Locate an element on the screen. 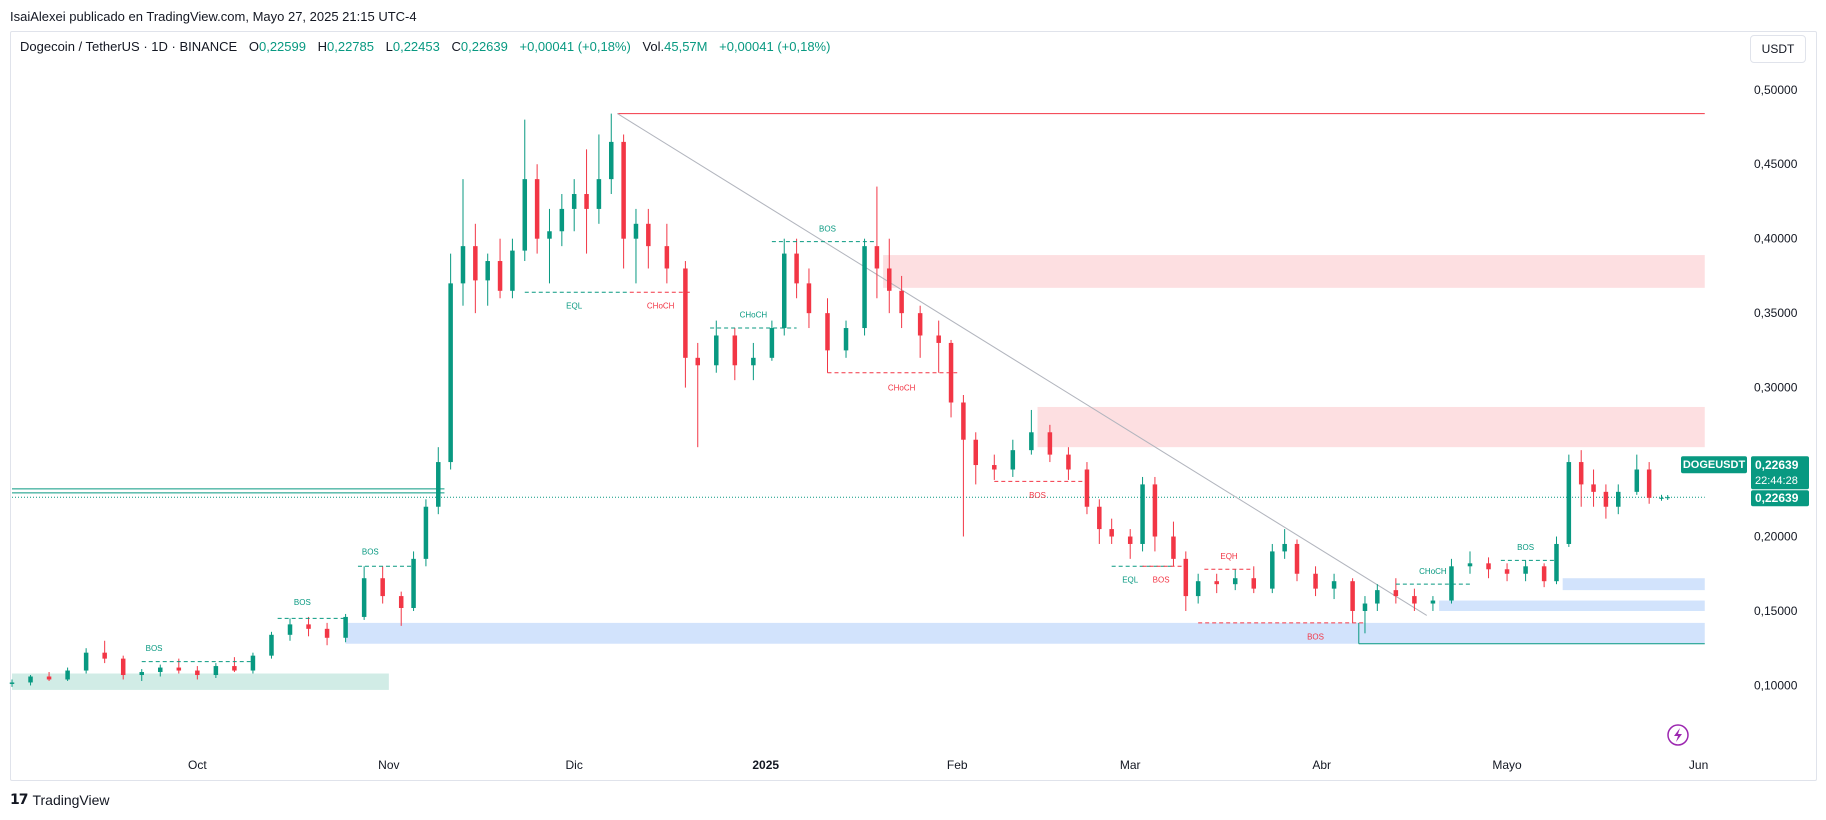 The image size is (1826, 820). volume-change: +0,00041 (+0,18%) is located at coordinates (775, 46).